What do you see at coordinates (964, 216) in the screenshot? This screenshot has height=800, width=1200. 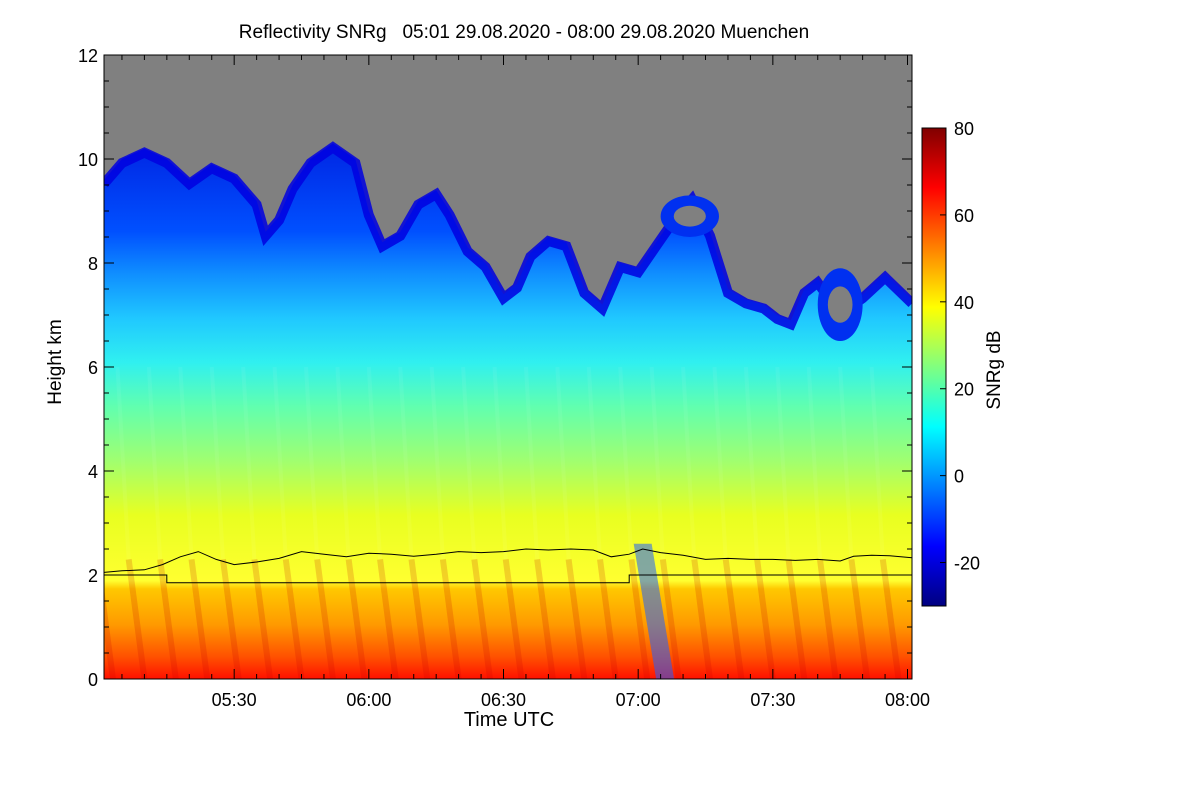 I see `colorbar-tick-label-4: 60` at bounding box center [964, 216].